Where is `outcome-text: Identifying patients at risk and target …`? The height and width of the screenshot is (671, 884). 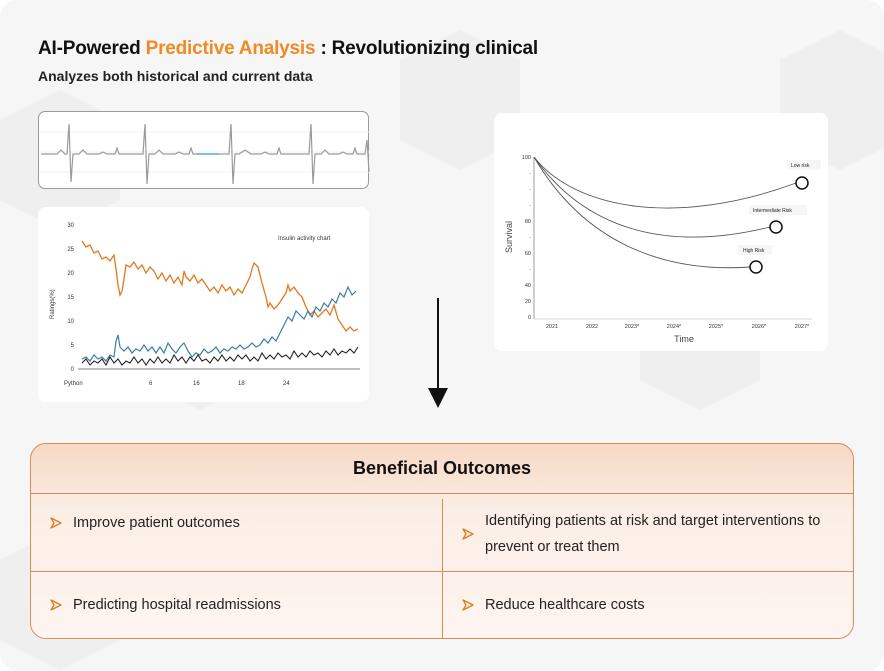 outcome-text: Identifying patients at risk and target … is located at coordinates (653, 534).